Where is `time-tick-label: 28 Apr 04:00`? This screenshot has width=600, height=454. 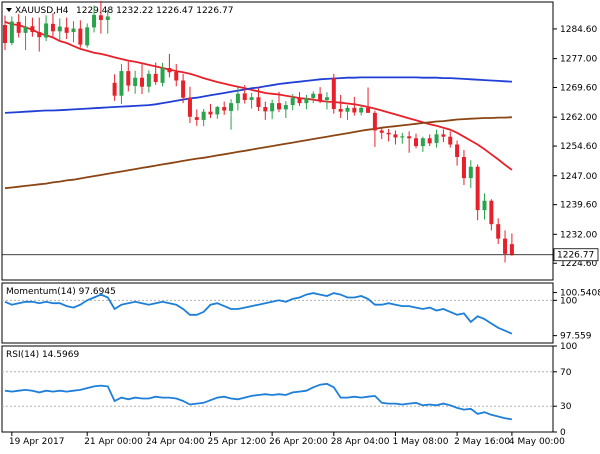
time-tick-label: 28 Apr 04:00 is located at coordinates (360, 442).